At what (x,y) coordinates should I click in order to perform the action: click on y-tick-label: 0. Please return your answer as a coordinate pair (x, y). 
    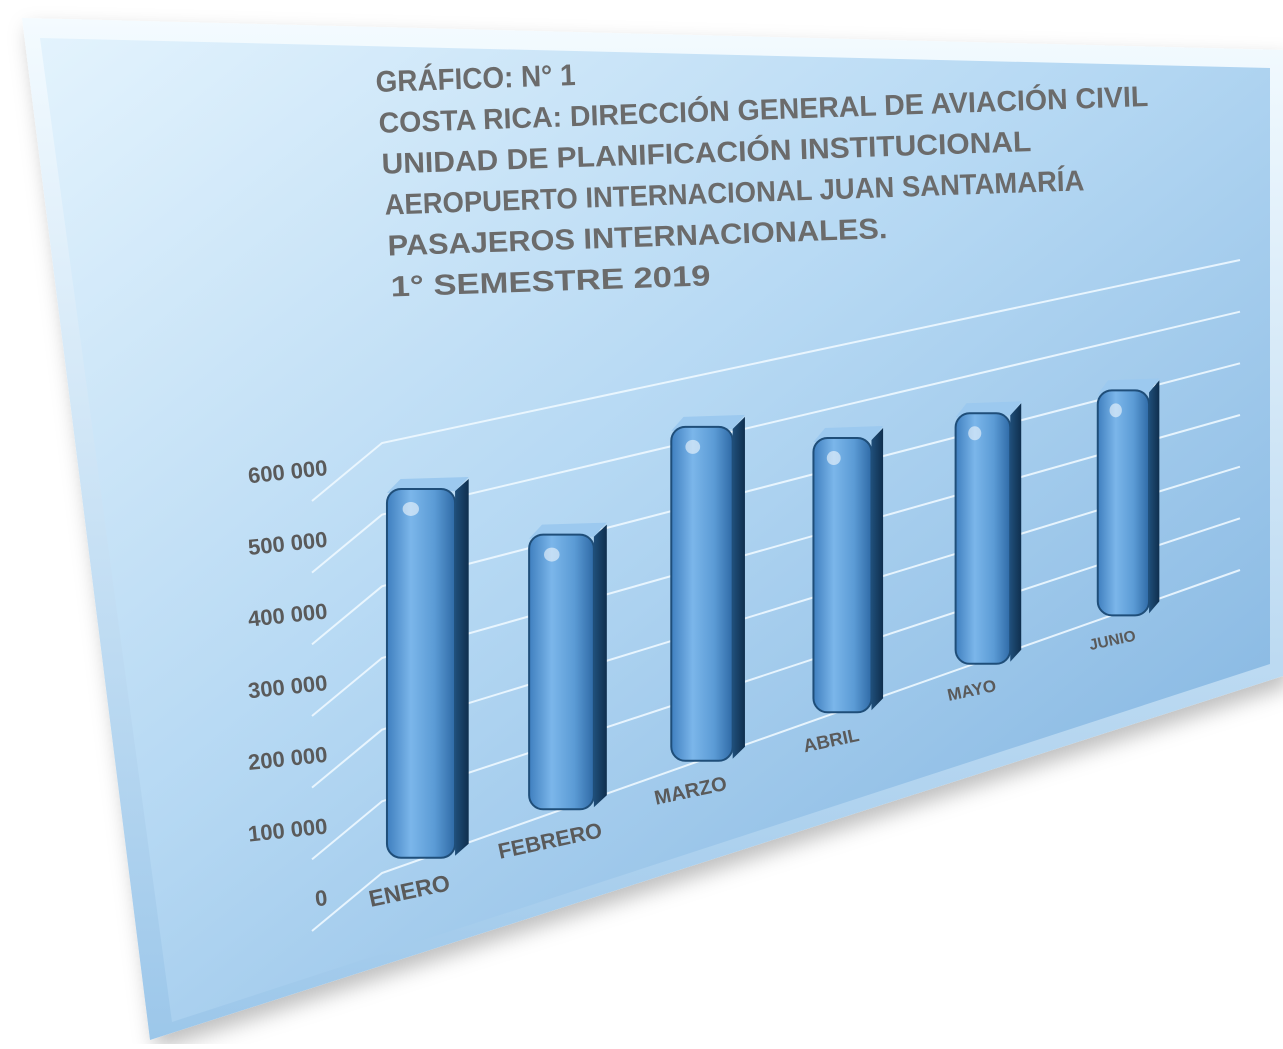
    Looking at the image, I should click on (321, 898).